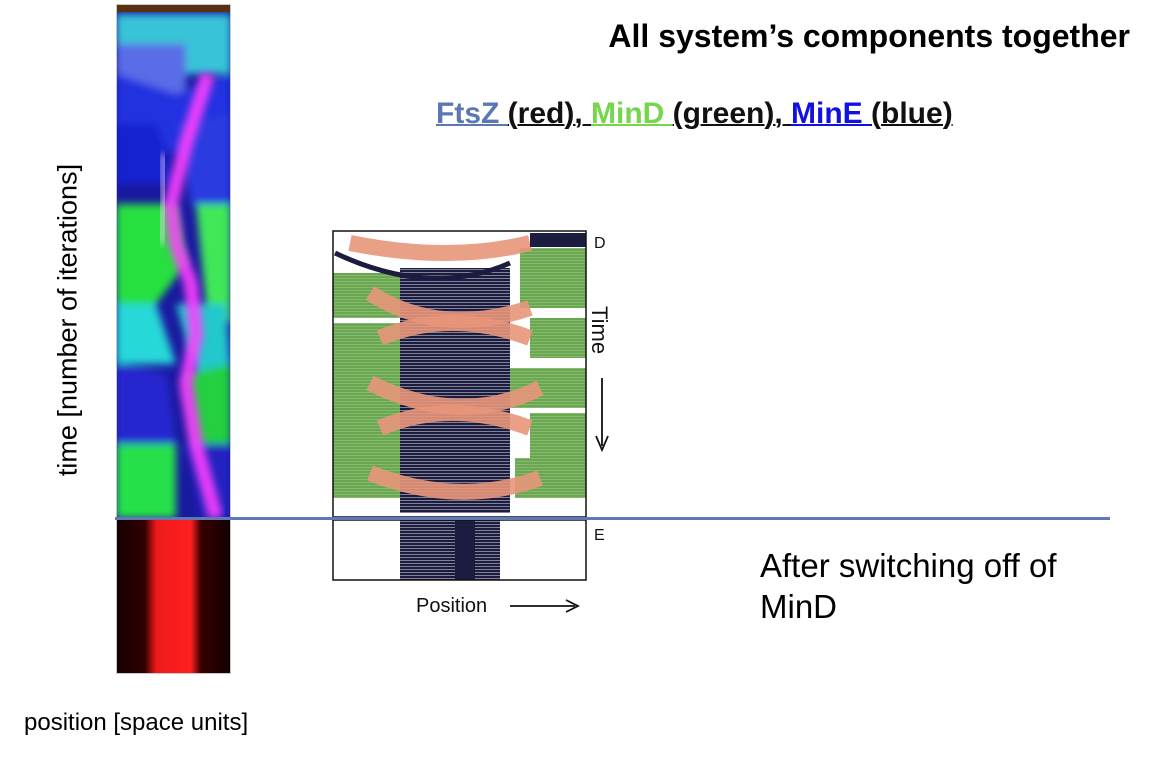 Image resolution: width=1167 pixels, height=765 pixels. Describe the element at coordinates (67, 320) in the screenshot. I see `y-axis-label: time [number of iterations]` at that location.